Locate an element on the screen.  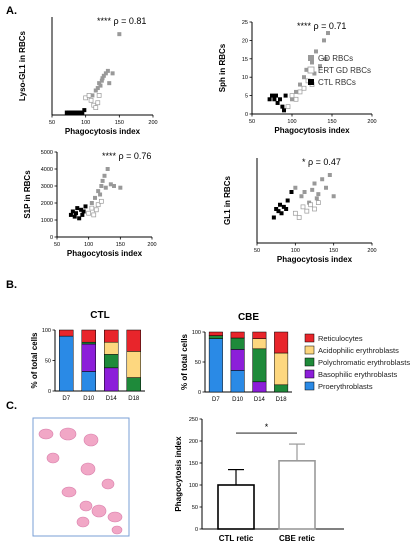
panel-label-c: C. is located at coordinates (11, 406).